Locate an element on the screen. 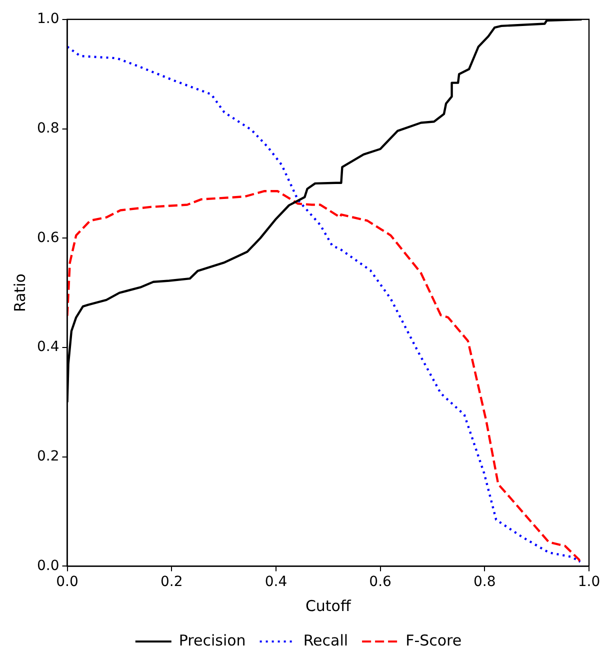  y-tick-label: 1.0 is located at coordinates (48, 19).